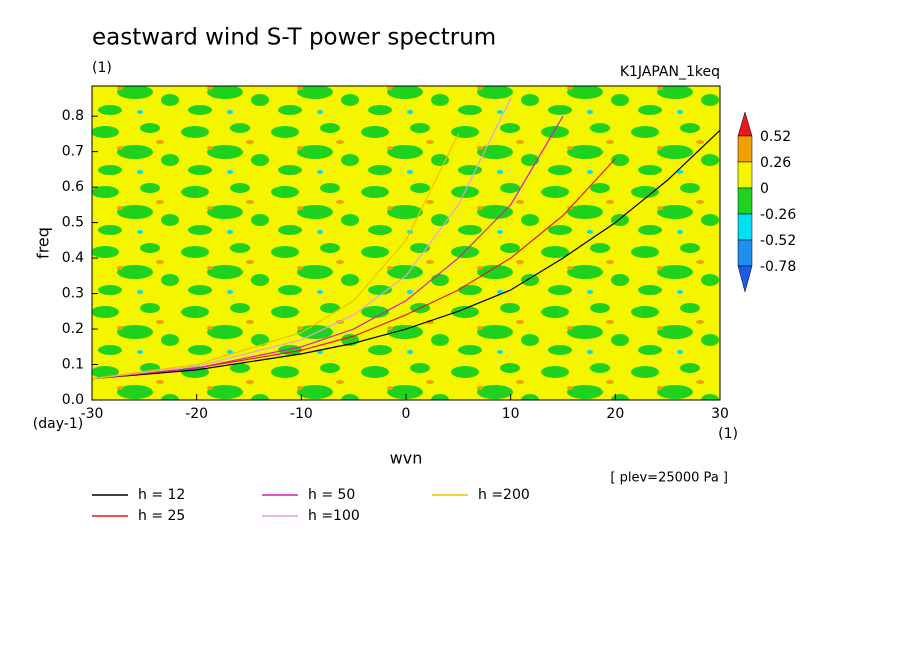  I want to click on y-tick-label: 0.2, so click(73, 329).